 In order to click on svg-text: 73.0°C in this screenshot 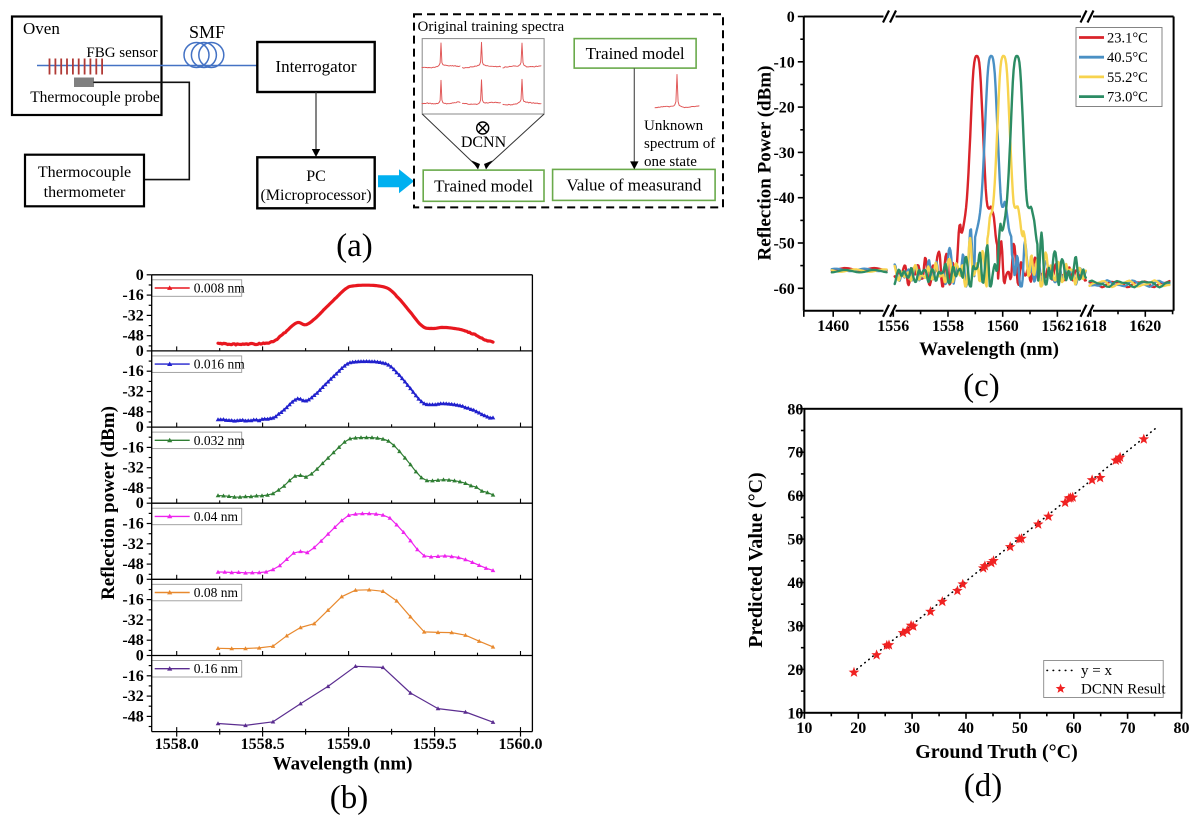, I will do `click(1127, 98)`.